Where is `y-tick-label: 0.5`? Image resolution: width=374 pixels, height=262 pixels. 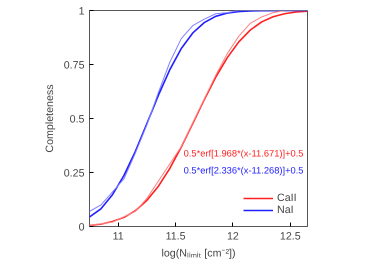
y-tick-label: 0.5 is located at coordinates (77, 120).